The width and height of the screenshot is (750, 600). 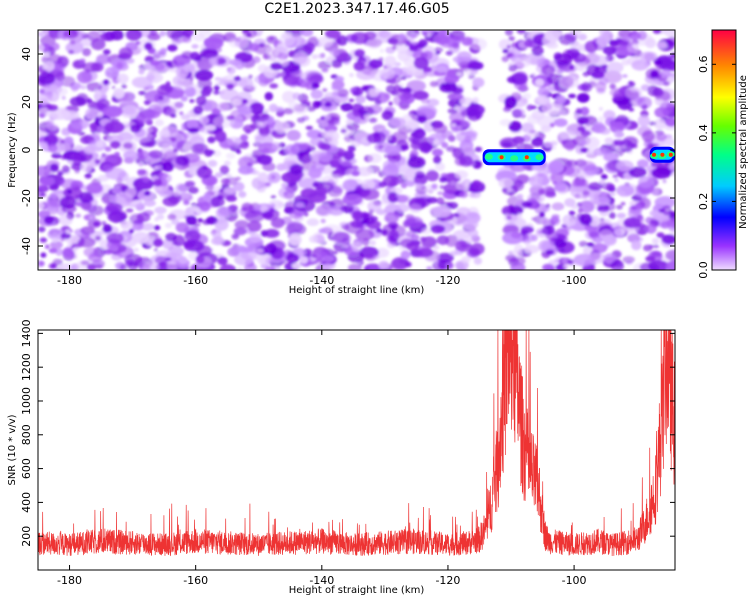 I want to click on colorbar-tick-label: 0.2, so click(x=703, y=202).